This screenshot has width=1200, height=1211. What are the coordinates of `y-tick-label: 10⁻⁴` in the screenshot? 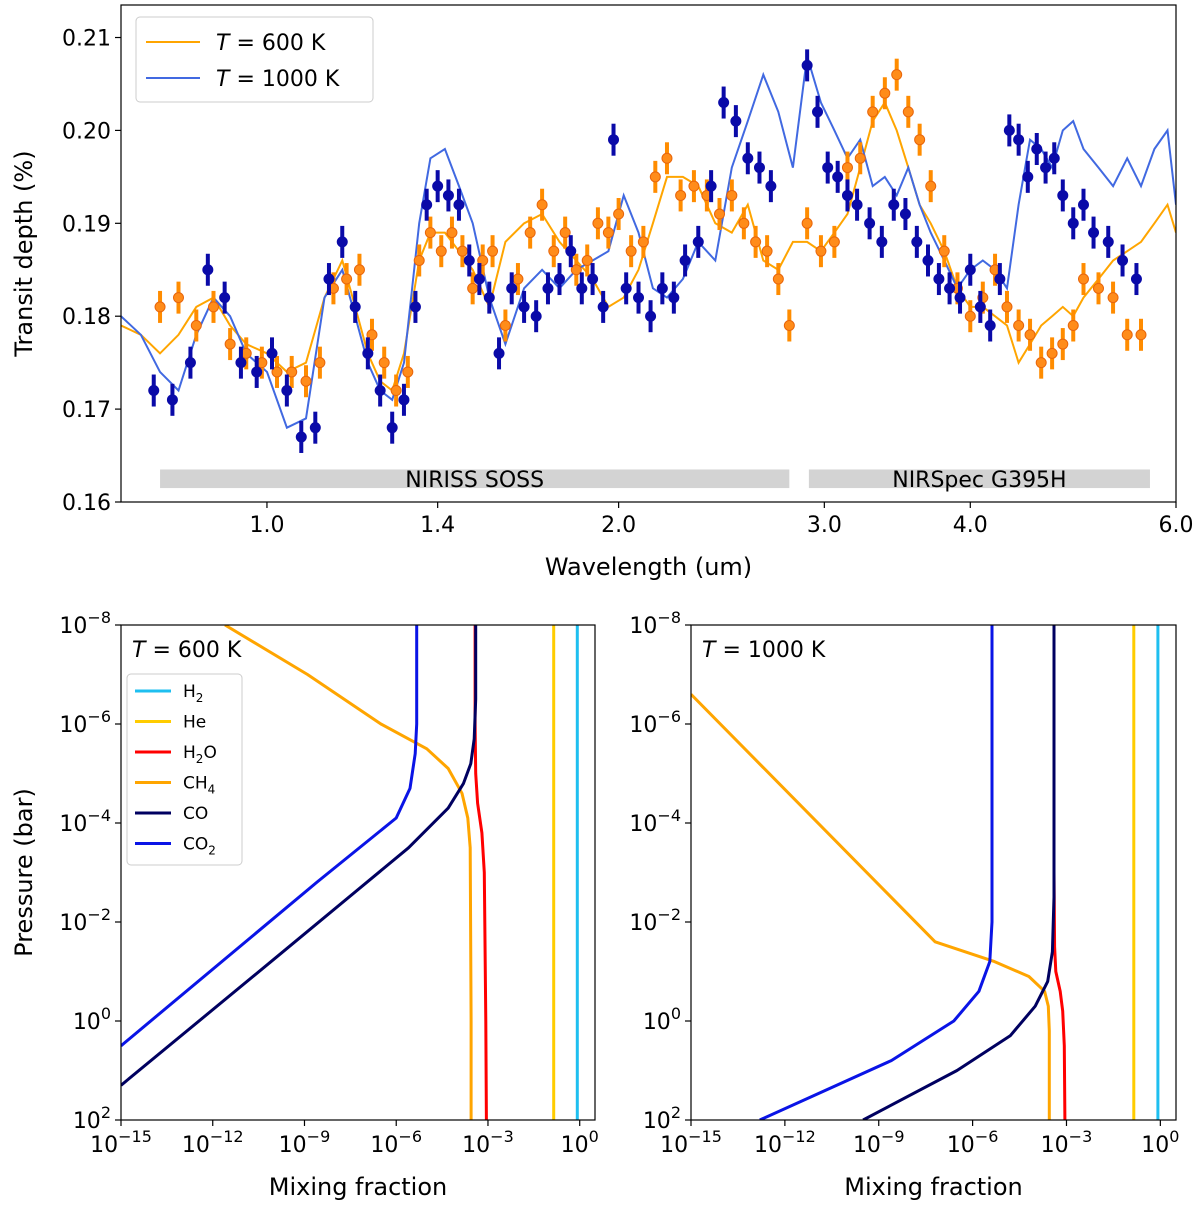 It's located at (655, 821).